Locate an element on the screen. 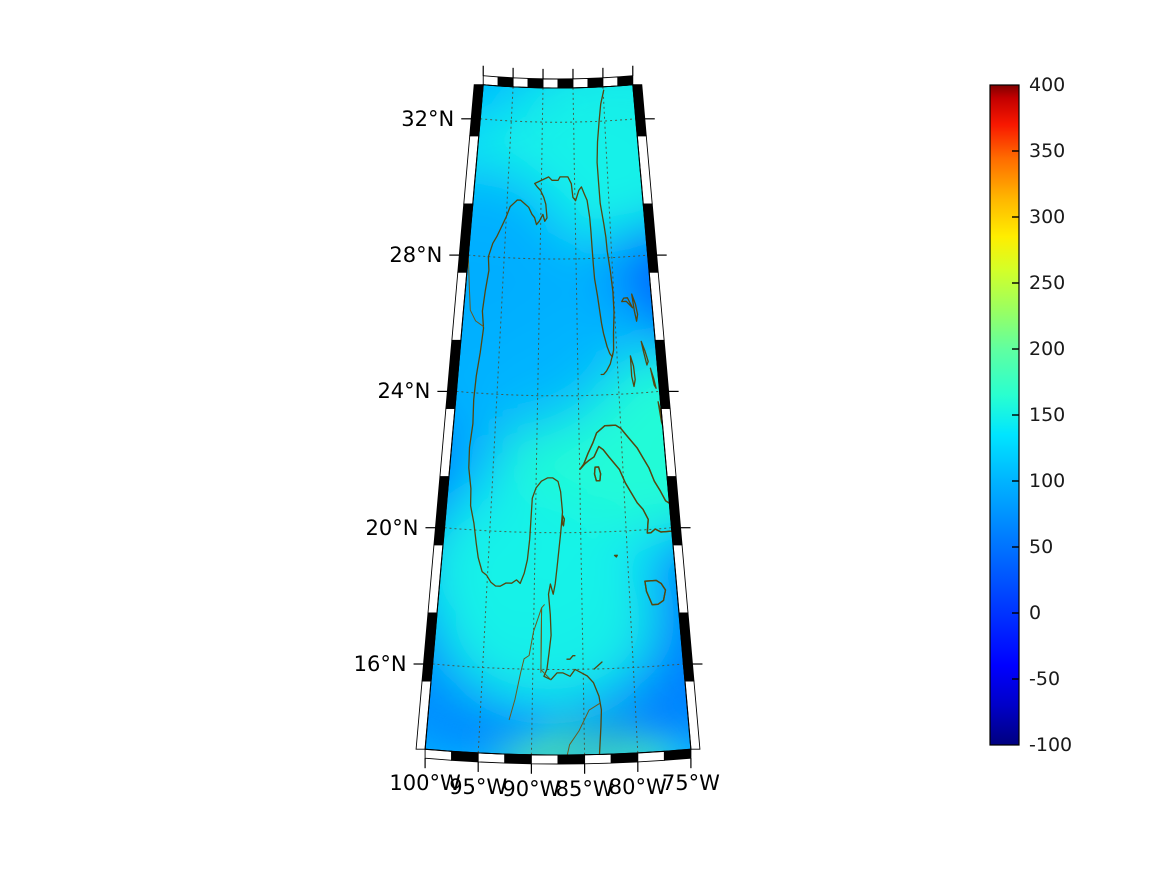 Image resolution: width=1167 pixels, height=875 pixels. coastline-bahamas-cat is located at coordinates (653, 378).